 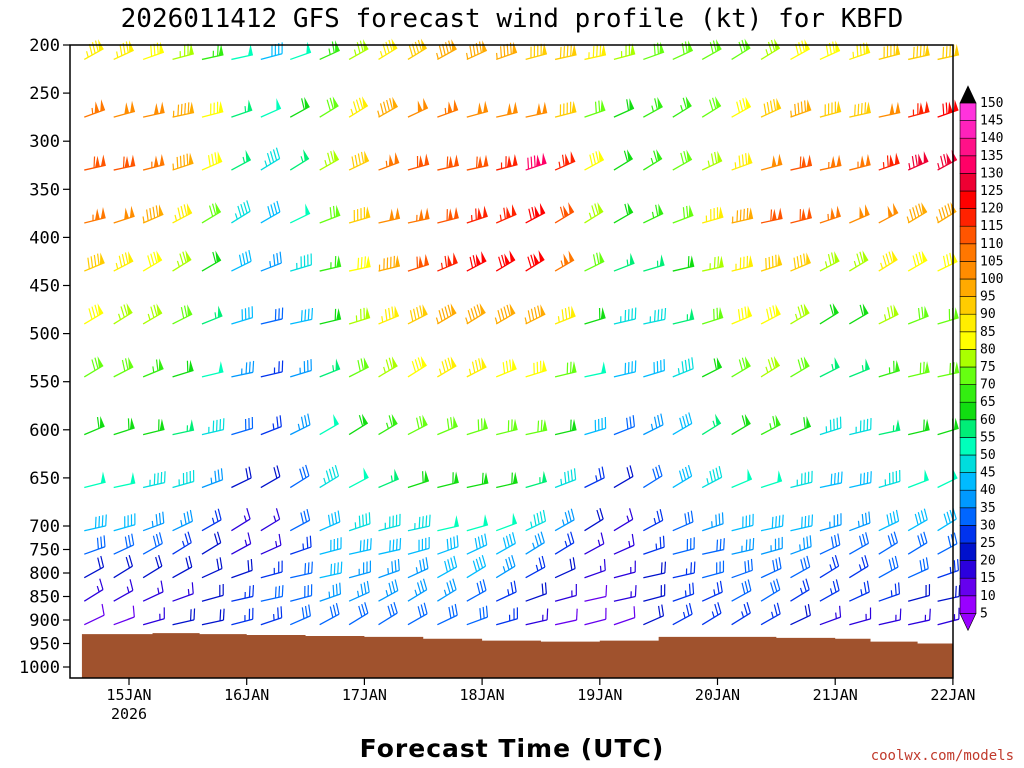 I want to click on y-tick-label: 250, so click(x=44, y=94).